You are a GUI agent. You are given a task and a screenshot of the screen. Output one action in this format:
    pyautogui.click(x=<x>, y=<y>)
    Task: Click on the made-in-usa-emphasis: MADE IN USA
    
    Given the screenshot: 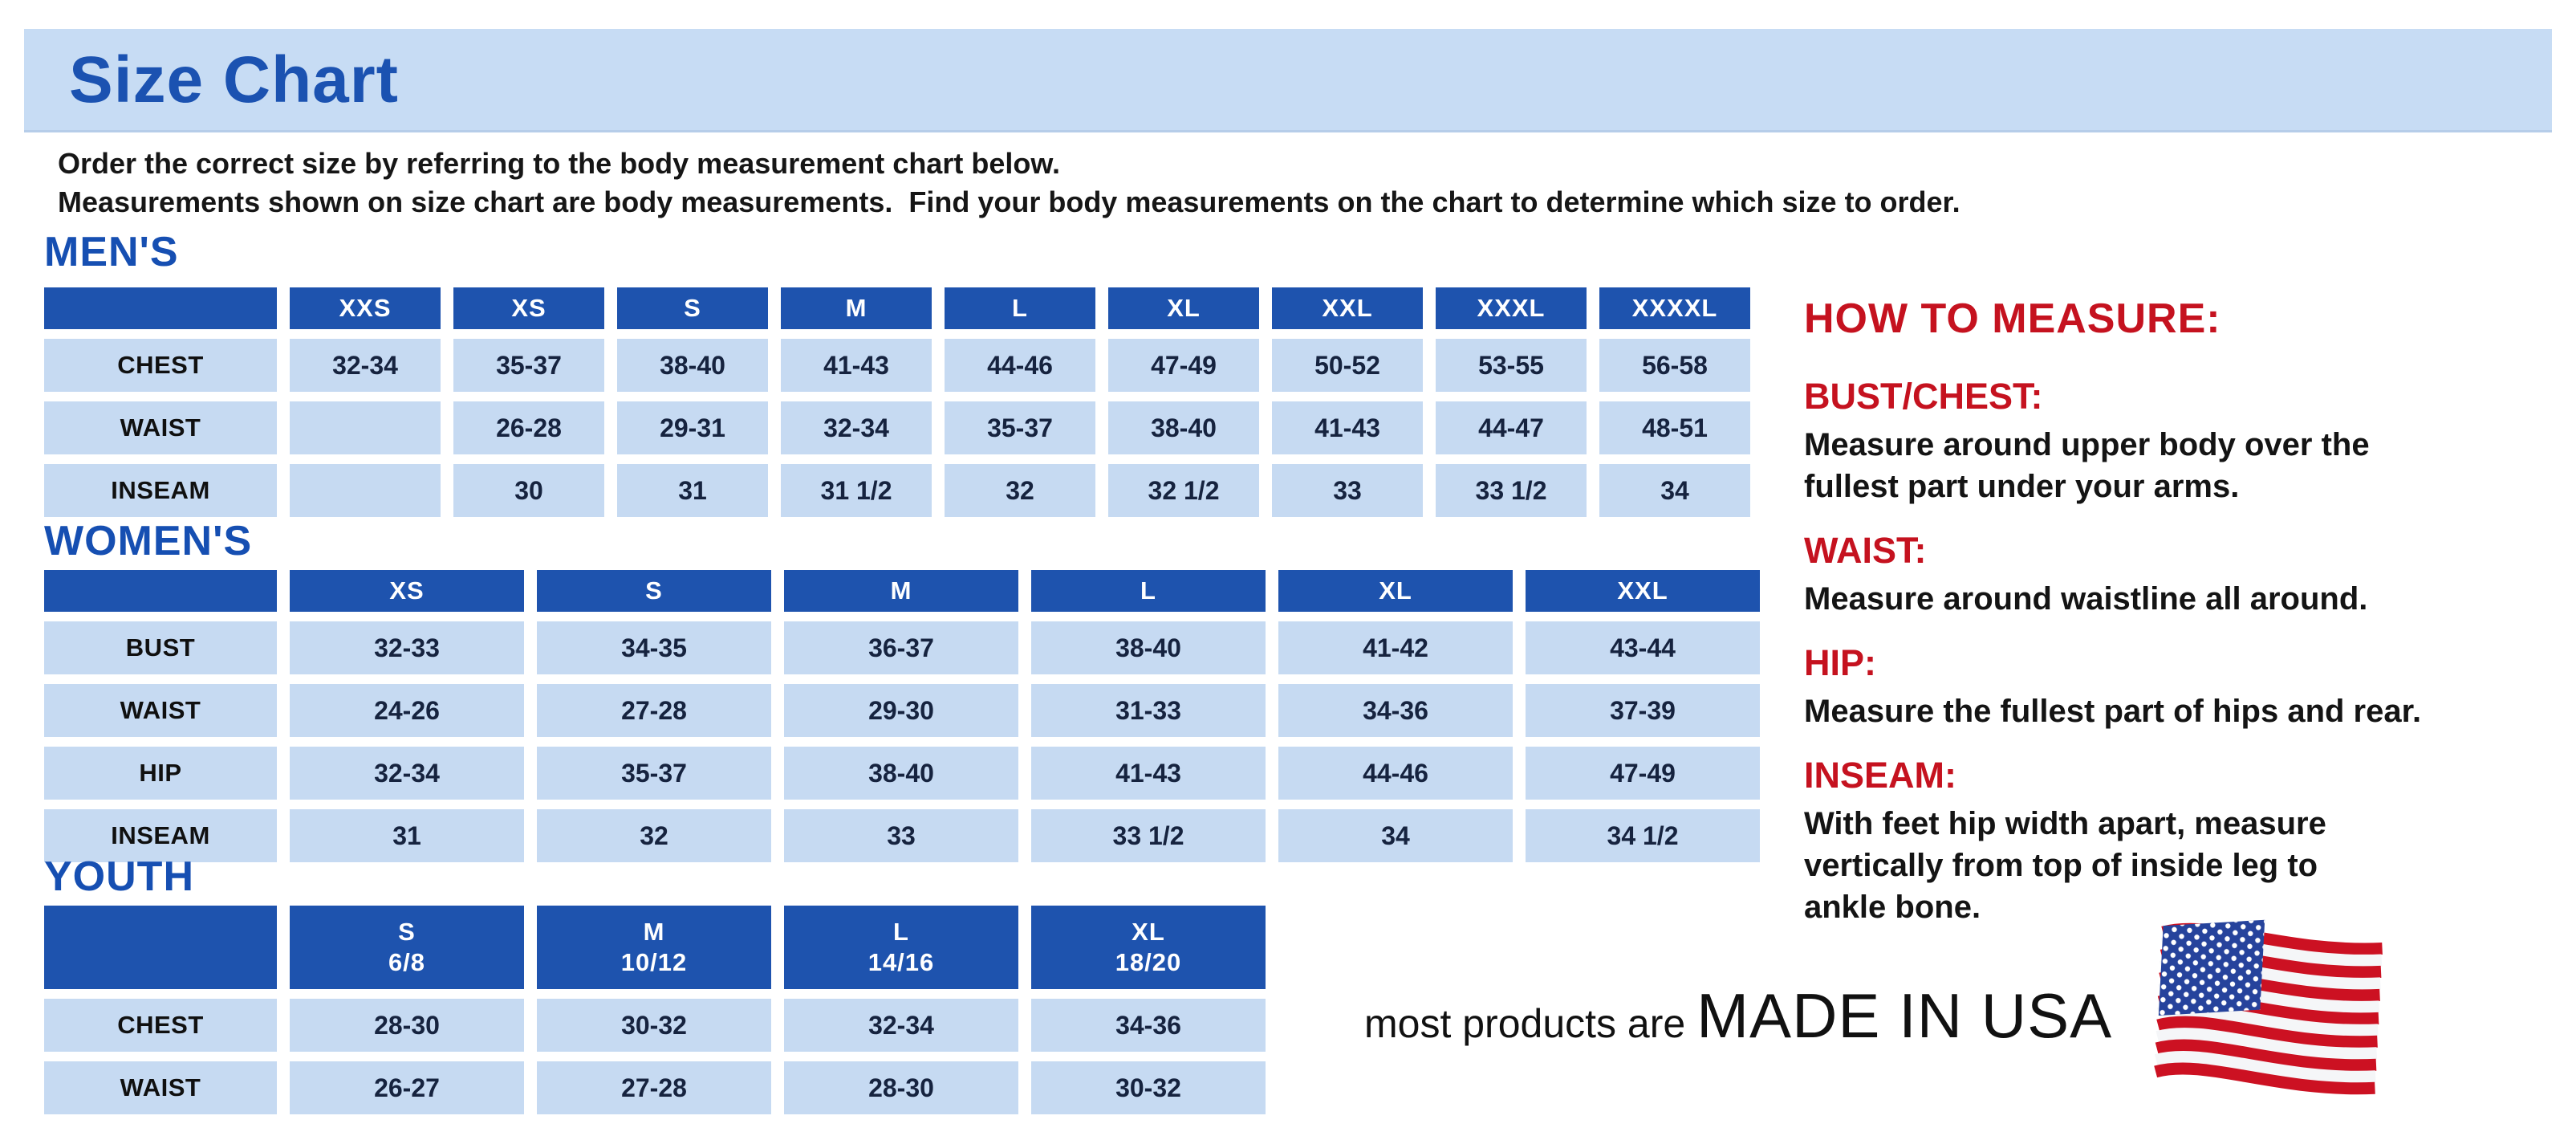 What is the action you would take?
    pyautogui.click(x=1905, y=1015)
    